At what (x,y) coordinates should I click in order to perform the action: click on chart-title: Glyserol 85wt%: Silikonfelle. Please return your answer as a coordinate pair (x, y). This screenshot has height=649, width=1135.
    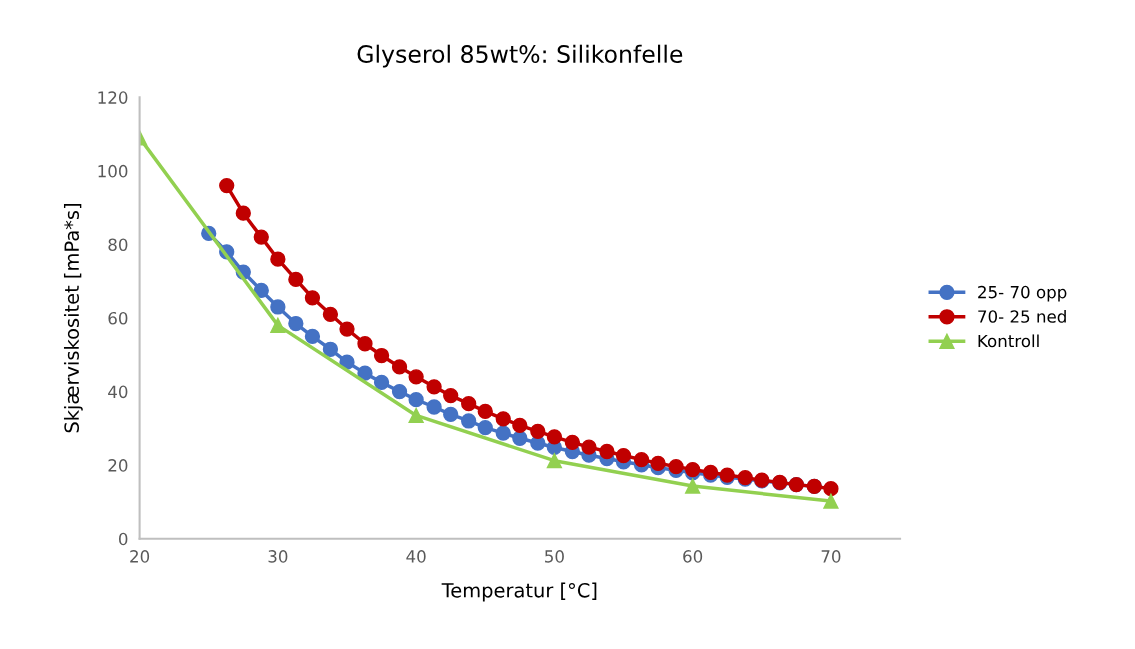
    Looking at the image, I should click on (520, 56).